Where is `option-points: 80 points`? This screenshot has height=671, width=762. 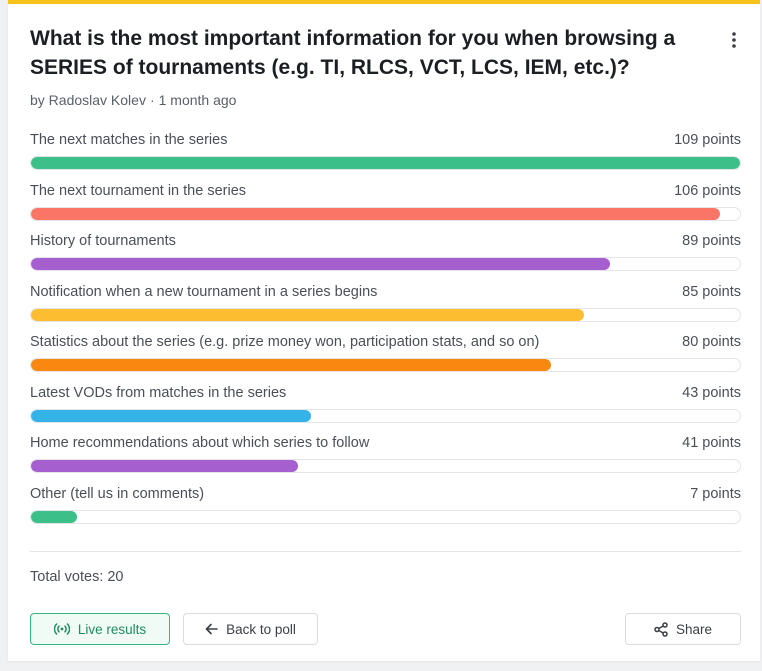
option-points: 80 points is located at coordinates (711, 342).